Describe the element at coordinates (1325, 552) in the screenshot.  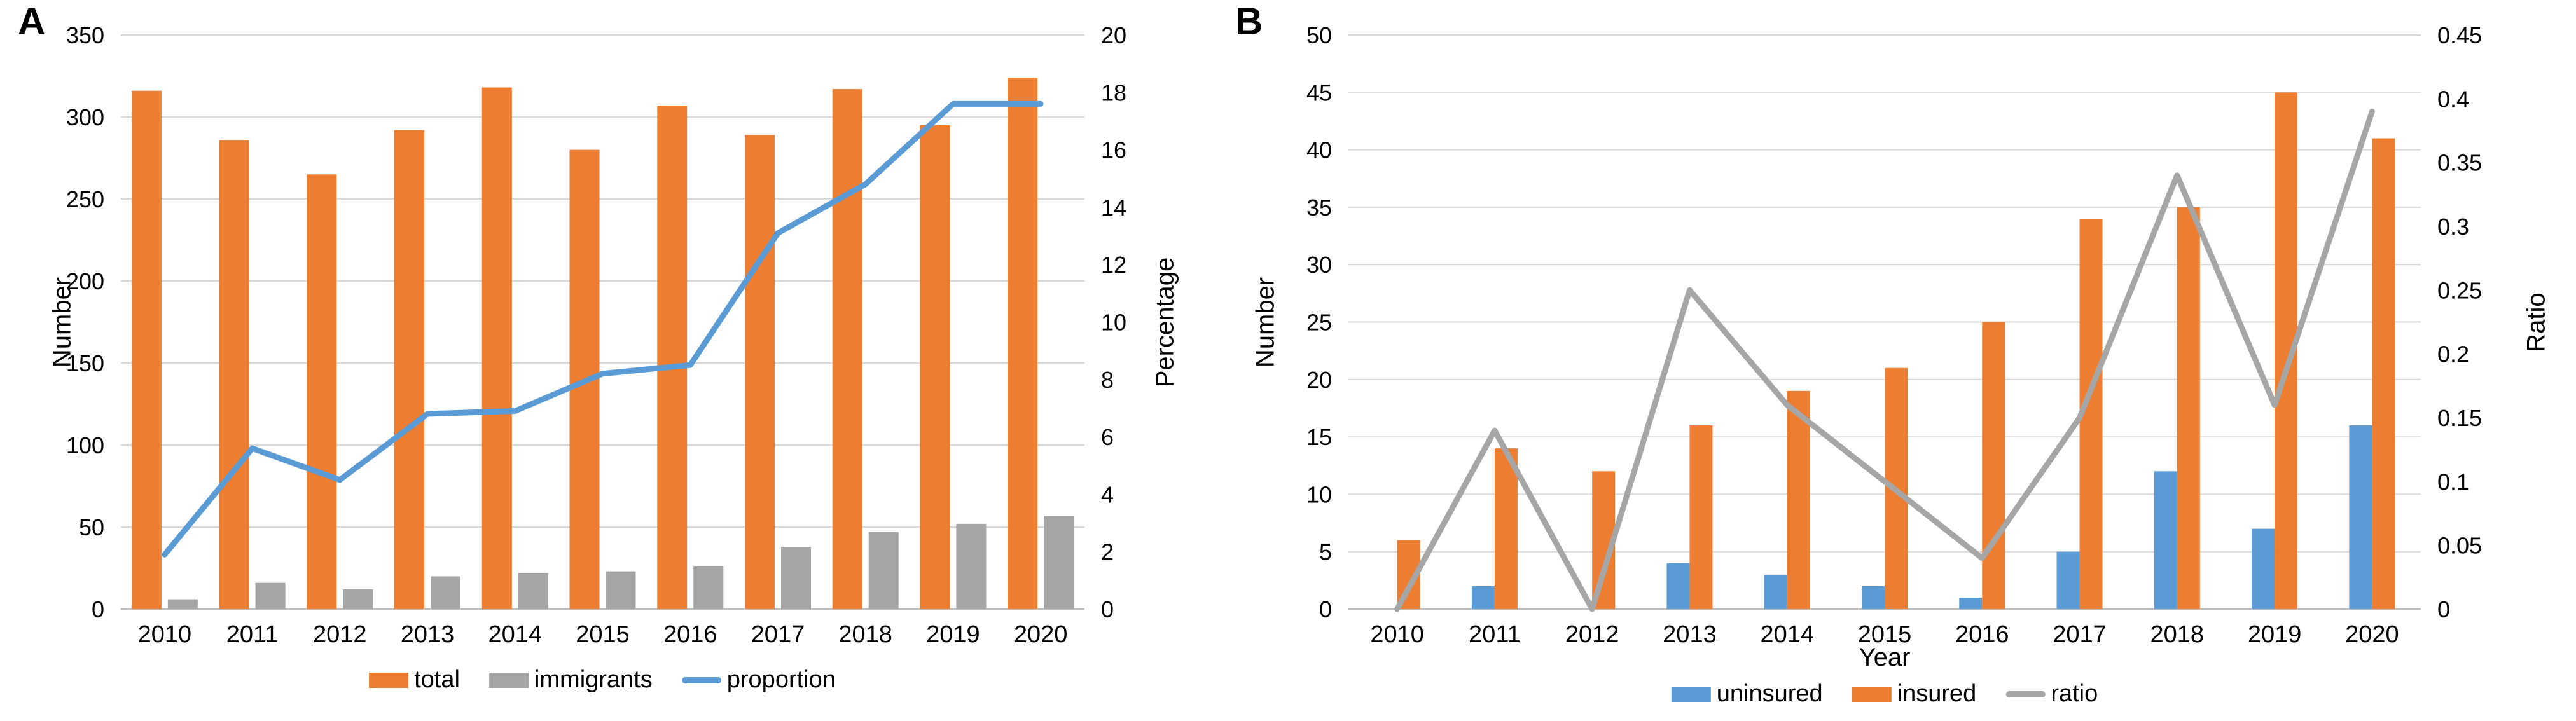
I see `svg-text: 5` at that location.